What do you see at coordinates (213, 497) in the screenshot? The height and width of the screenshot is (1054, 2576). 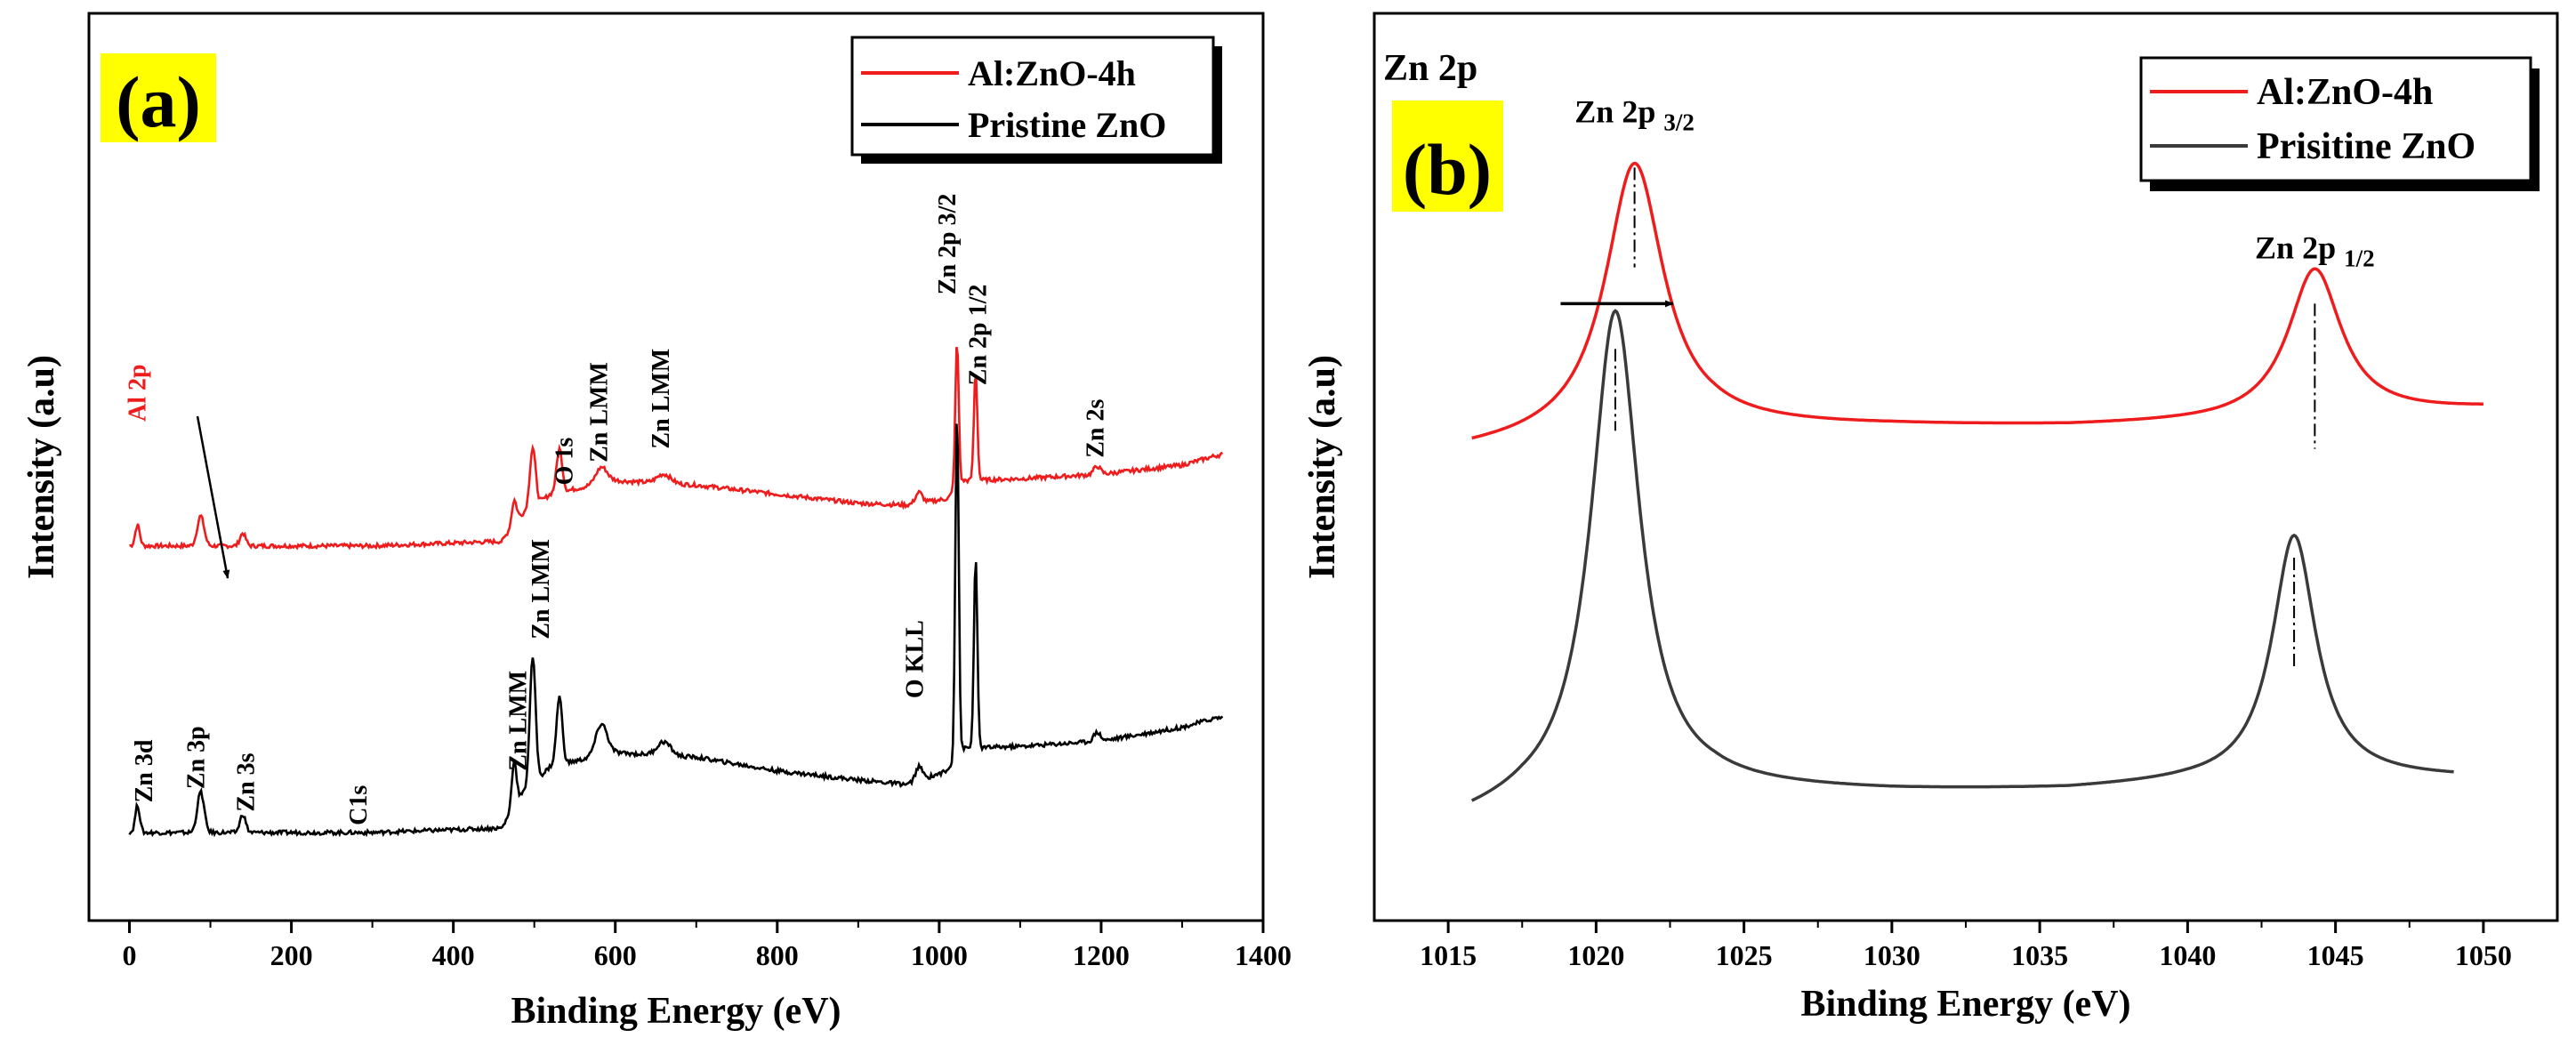 I see `al2p-pointer-arrow` at bounding box center [213, 497].